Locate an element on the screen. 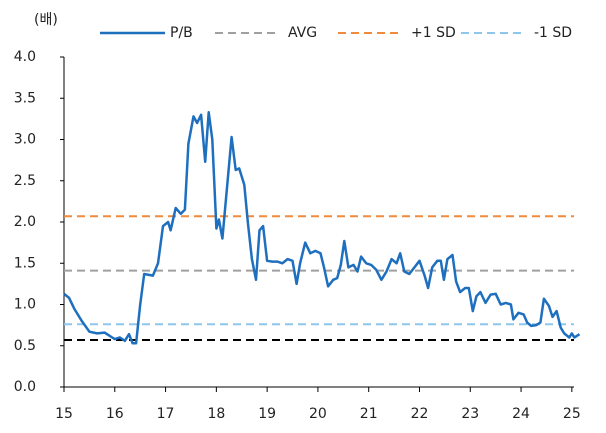 Image resolution: width=606 pixels, height=433 pixels. legend-label: +1 SD is located at coordinates (433, 33).